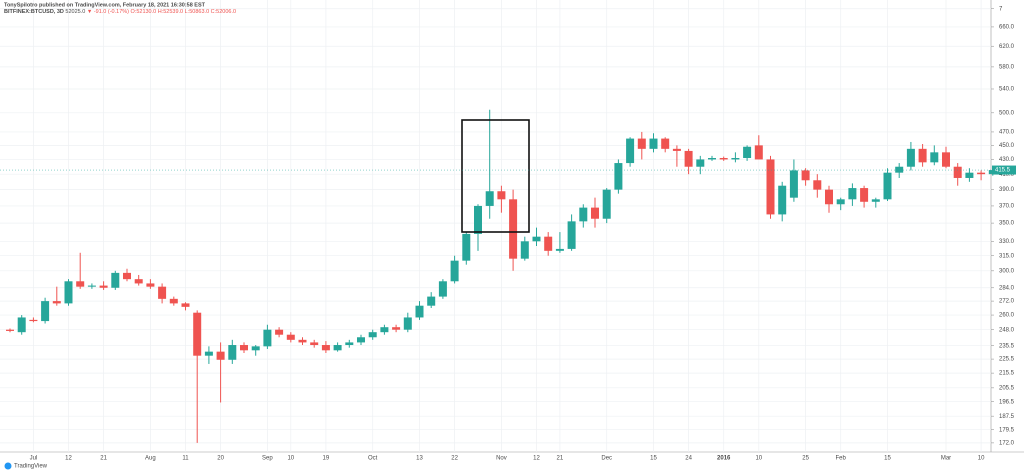  Describe the element at coordinates (326, 459) in the screenshot. I see `x-tick-label: 19` at that location.